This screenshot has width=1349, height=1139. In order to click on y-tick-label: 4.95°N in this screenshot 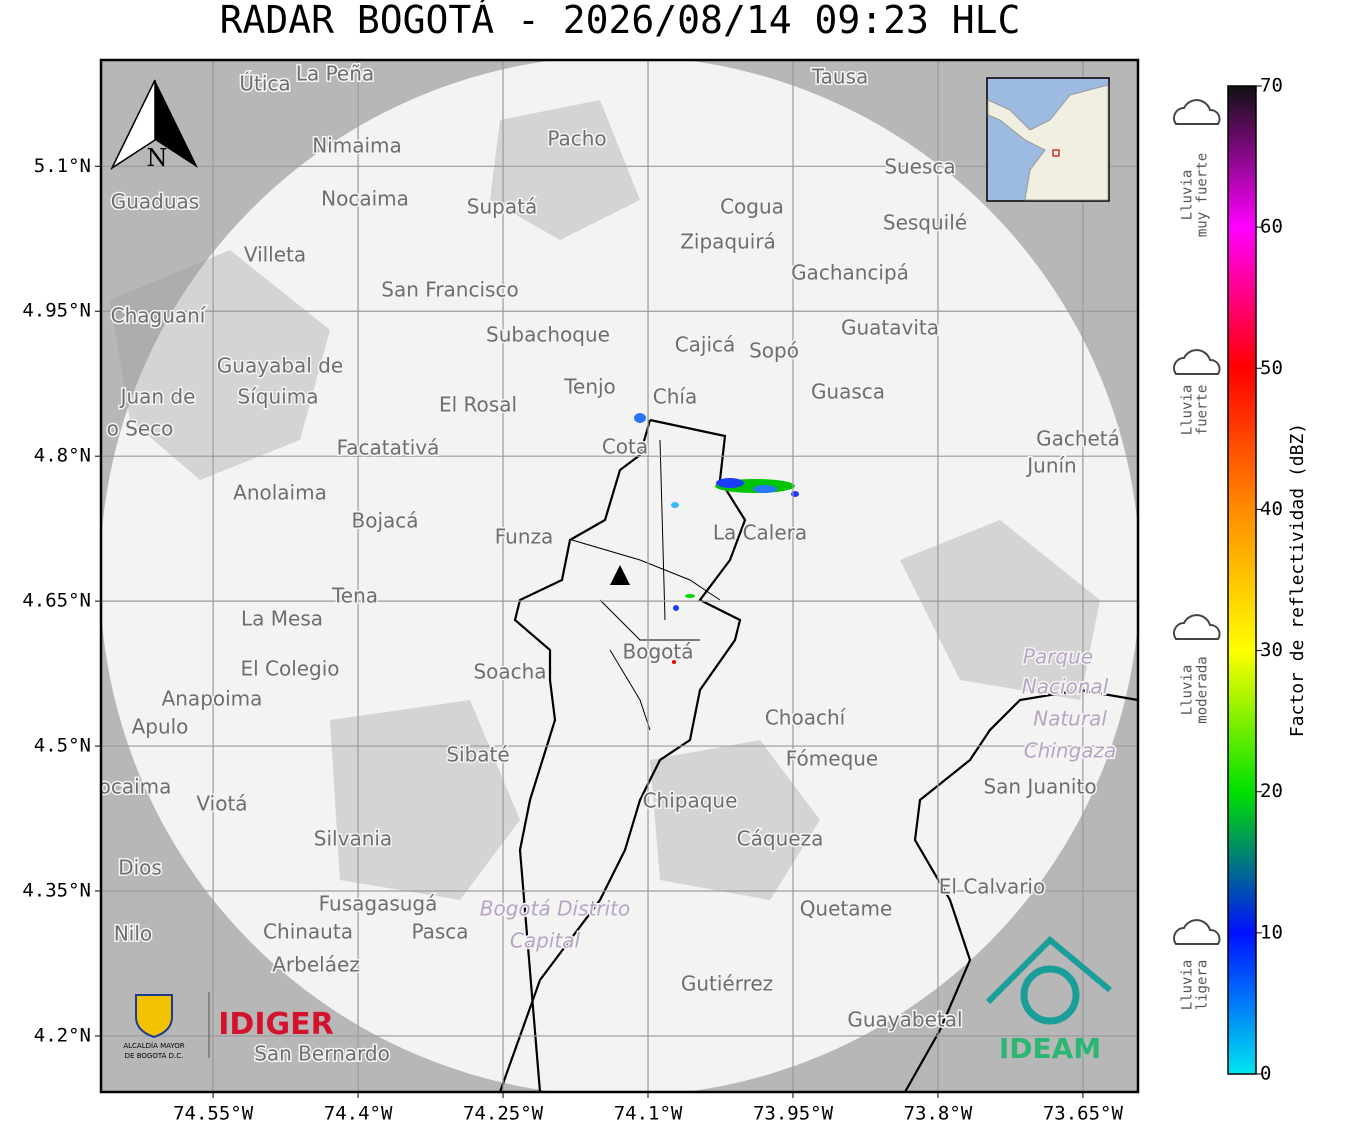, I will do `click(56, 311)`.